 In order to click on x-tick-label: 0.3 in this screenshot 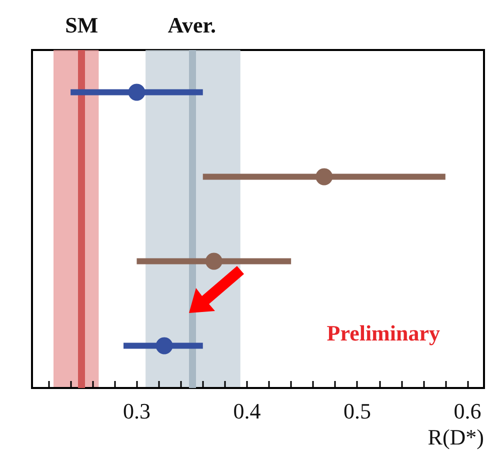, I will do `click(136, 411)`.